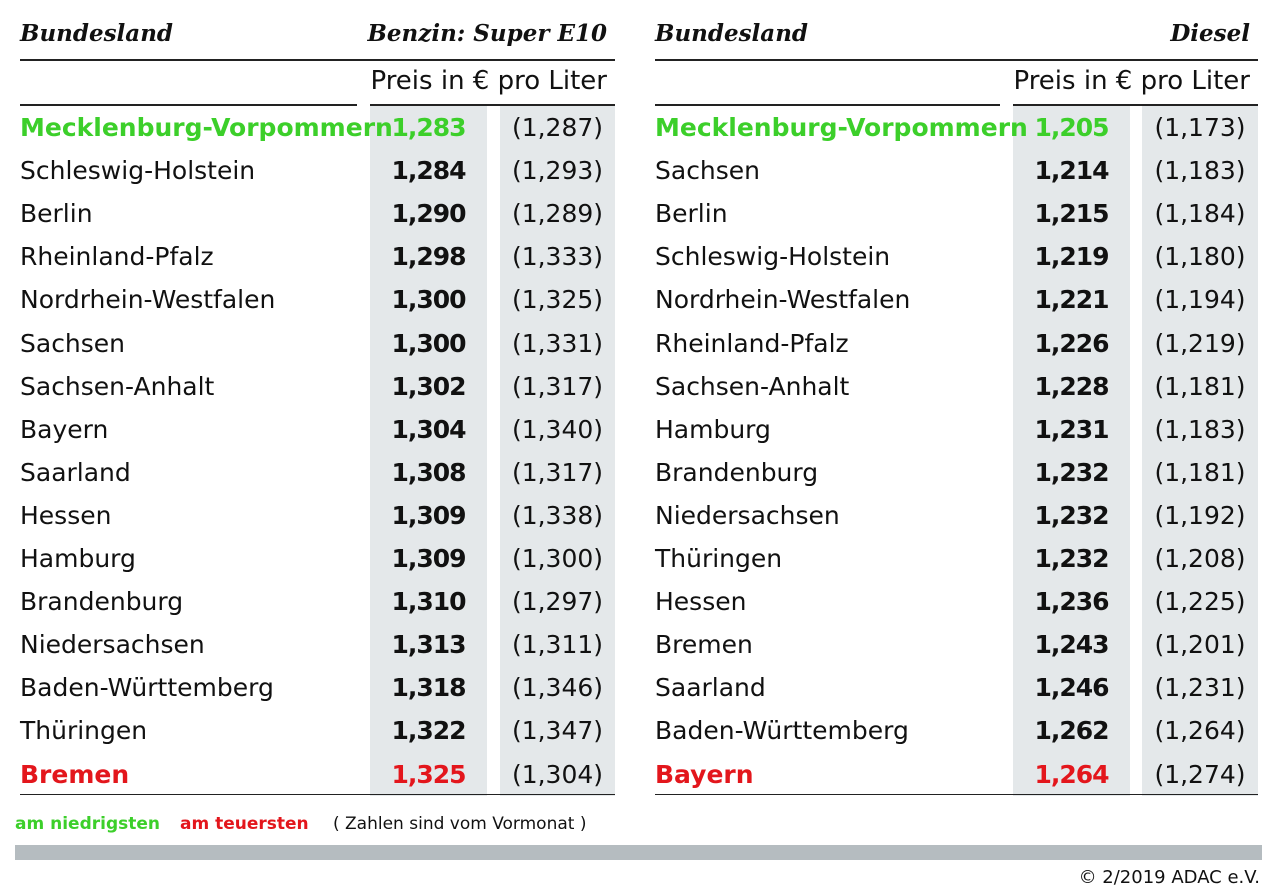 This screenshot has width=1280, height=892. Describe the element at coordinates (1071, 257) in the screenshot. I see `price: 1,219` at that location.